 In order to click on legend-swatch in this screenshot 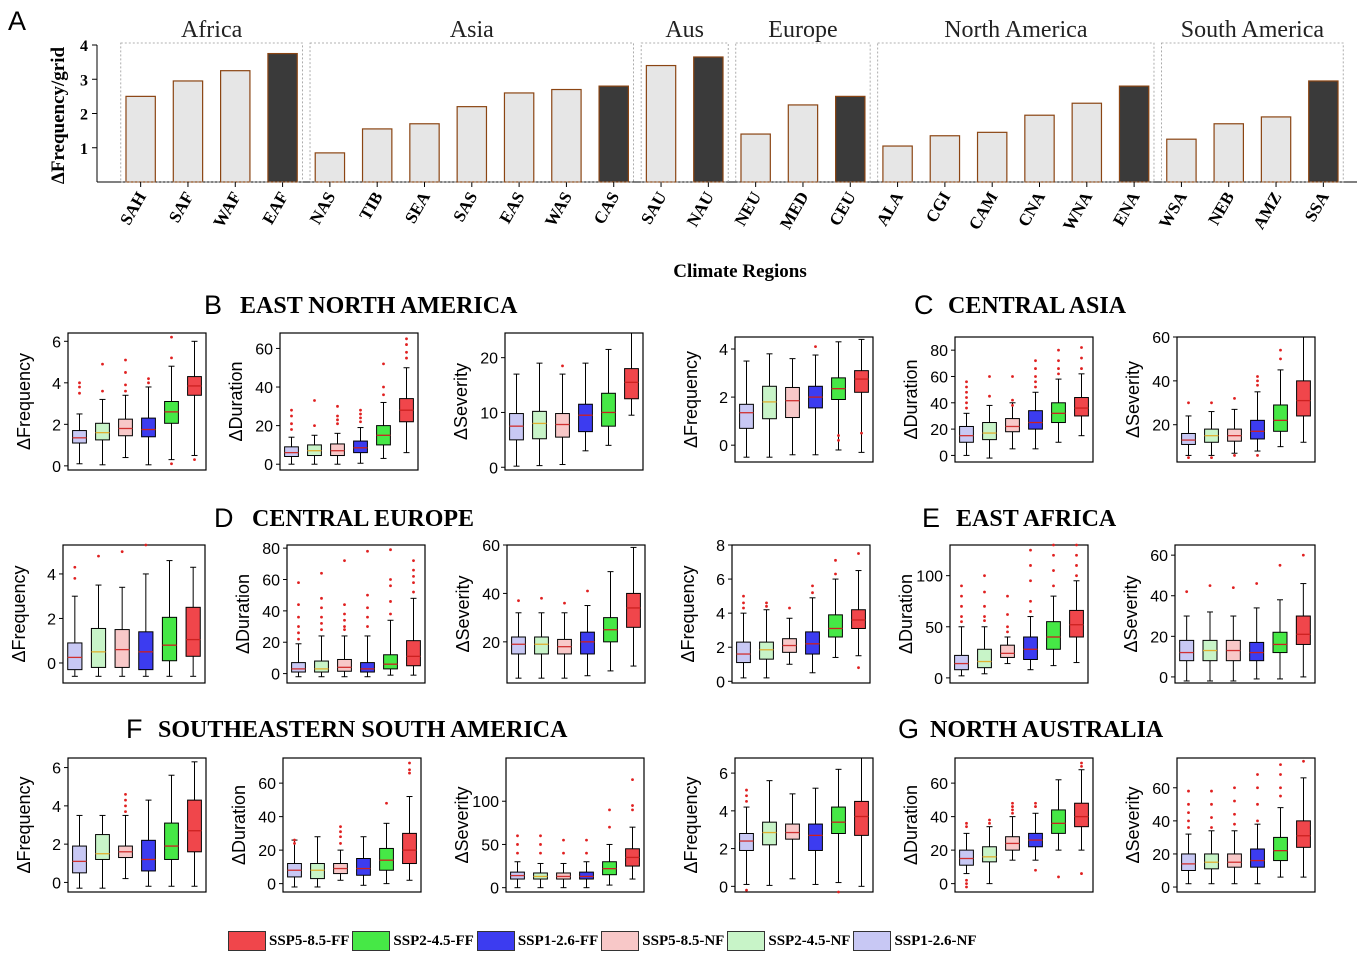, I will do `click(371, 941)`.